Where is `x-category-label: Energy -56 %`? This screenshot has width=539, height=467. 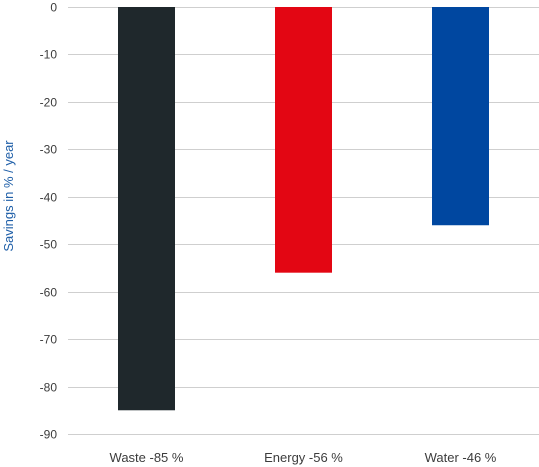 x-category-label: Energy -56 % is located at coordinates (303, 457).